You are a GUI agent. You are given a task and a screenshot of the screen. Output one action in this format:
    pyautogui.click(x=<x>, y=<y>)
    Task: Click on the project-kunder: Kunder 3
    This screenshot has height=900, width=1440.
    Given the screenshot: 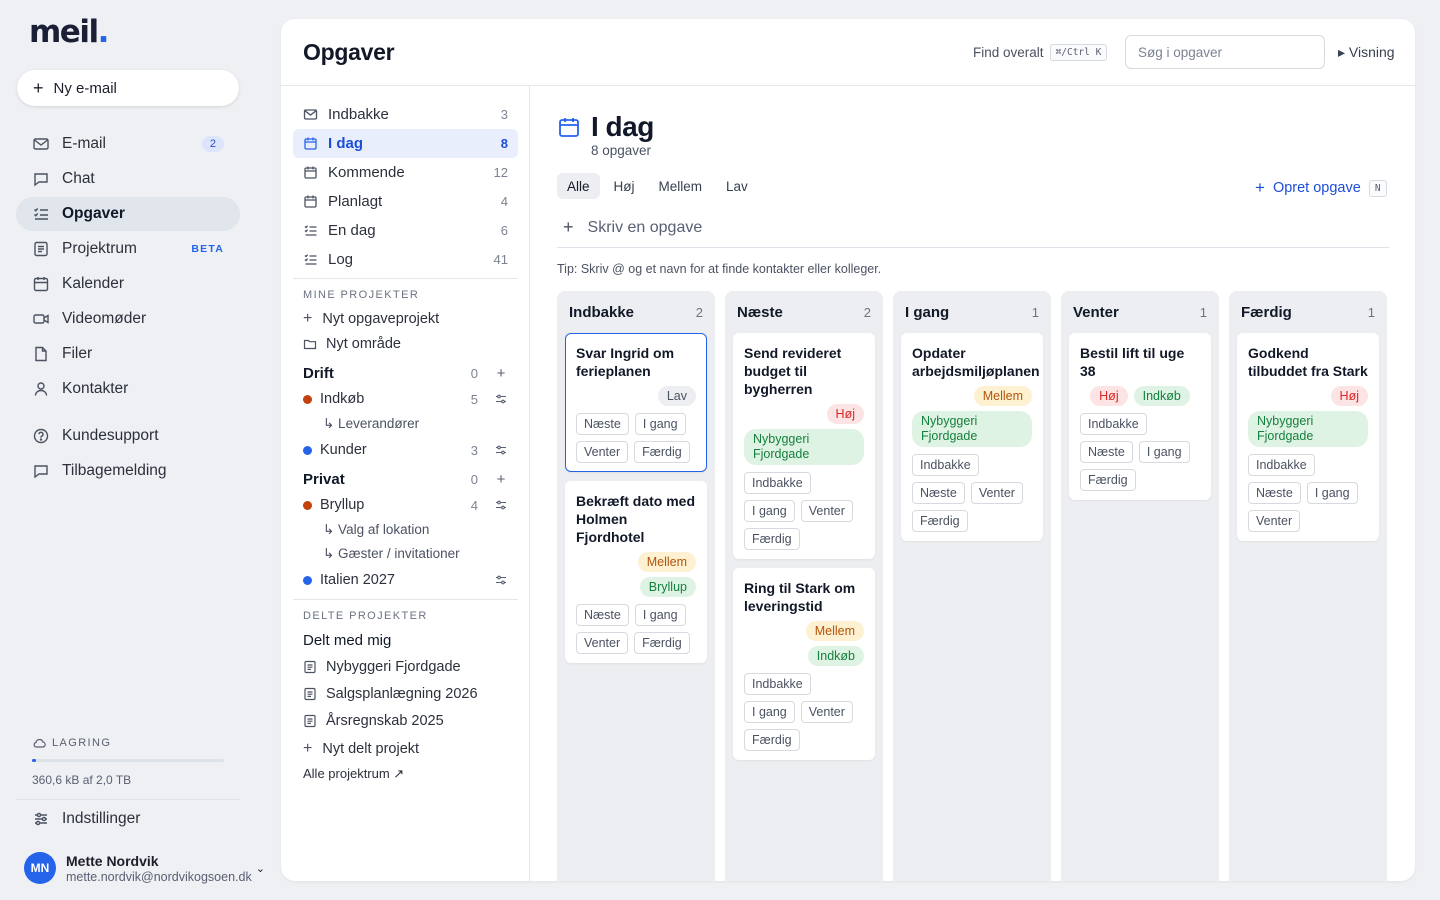 What is the action you would take?
    pyautogui.click(x=405, y=450)
    